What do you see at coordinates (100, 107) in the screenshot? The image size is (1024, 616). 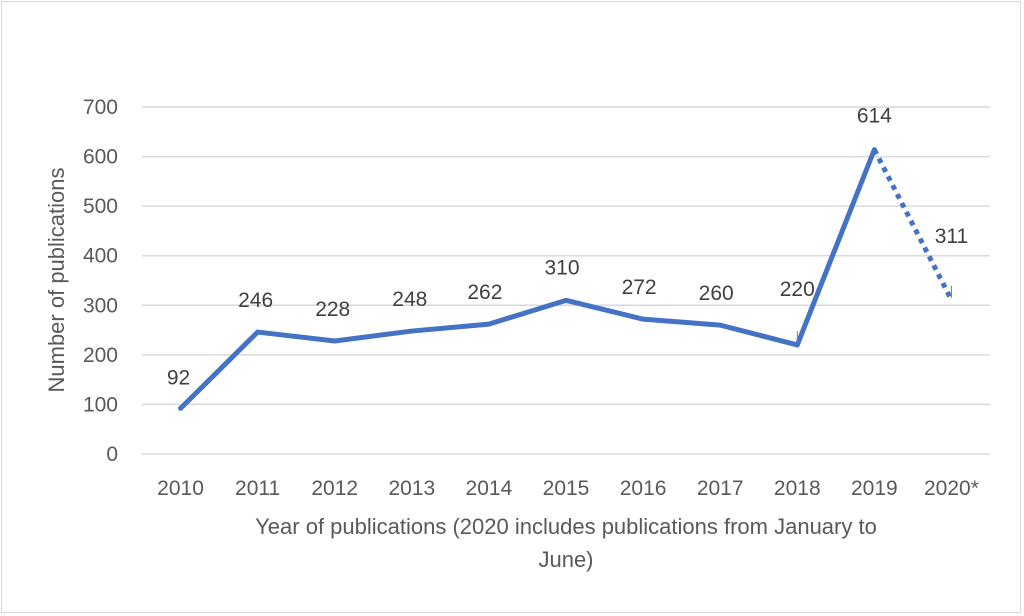 I see `y-tick-label: 700` at bounding box center [100, 107].